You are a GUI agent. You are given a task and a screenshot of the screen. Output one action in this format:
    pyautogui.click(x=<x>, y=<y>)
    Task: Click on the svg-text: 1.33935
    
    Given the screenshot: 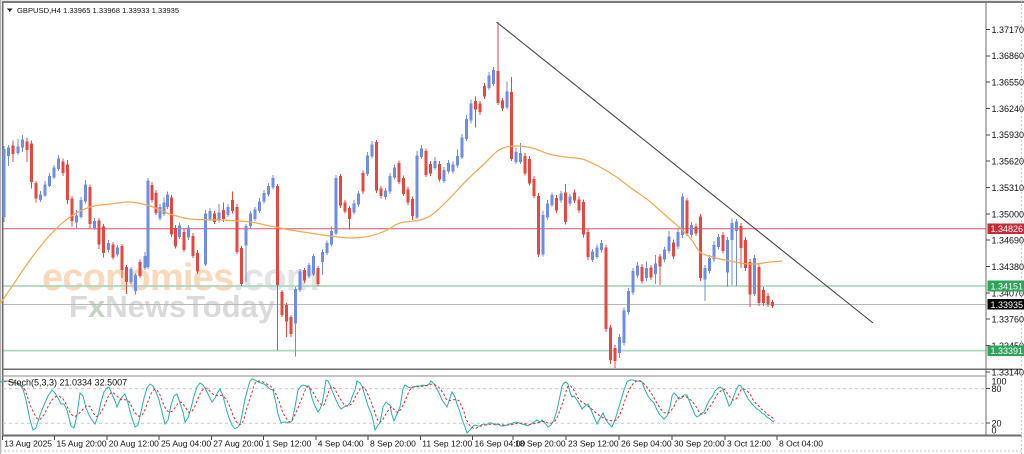 What is the action you would take?
    pyautogui.click(x=1007, y=305)
    